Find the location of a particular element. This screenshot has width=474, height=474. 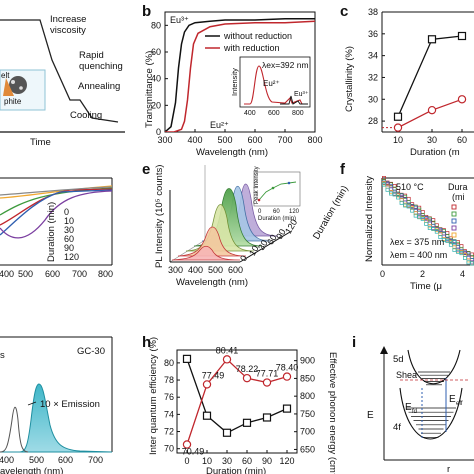

panel-a-inset-text-2: phite is located at coordinates (13, 101).